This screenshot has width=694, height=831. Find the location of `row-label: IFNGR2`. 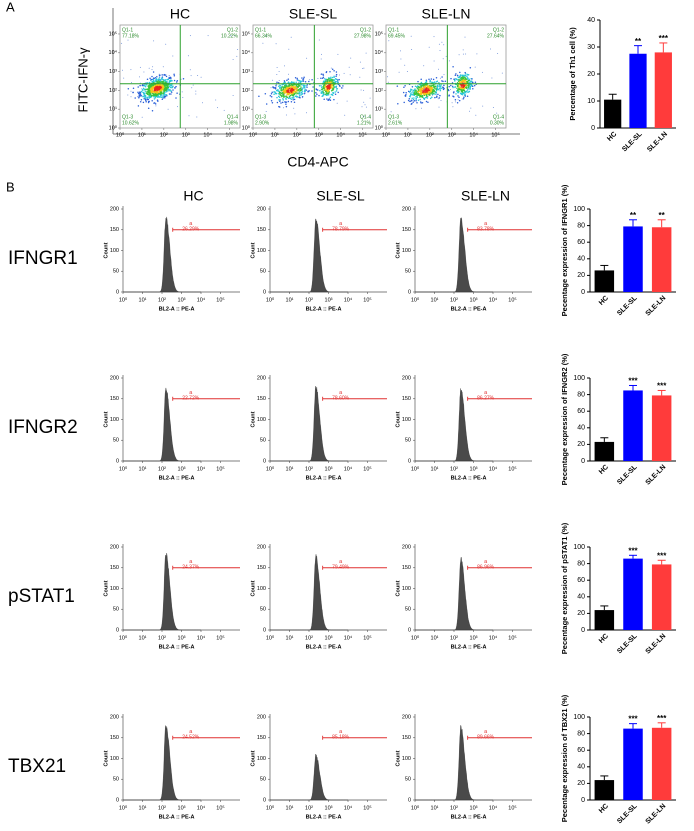

row-label: IFNGR2 is located at coordinates (43, 427).